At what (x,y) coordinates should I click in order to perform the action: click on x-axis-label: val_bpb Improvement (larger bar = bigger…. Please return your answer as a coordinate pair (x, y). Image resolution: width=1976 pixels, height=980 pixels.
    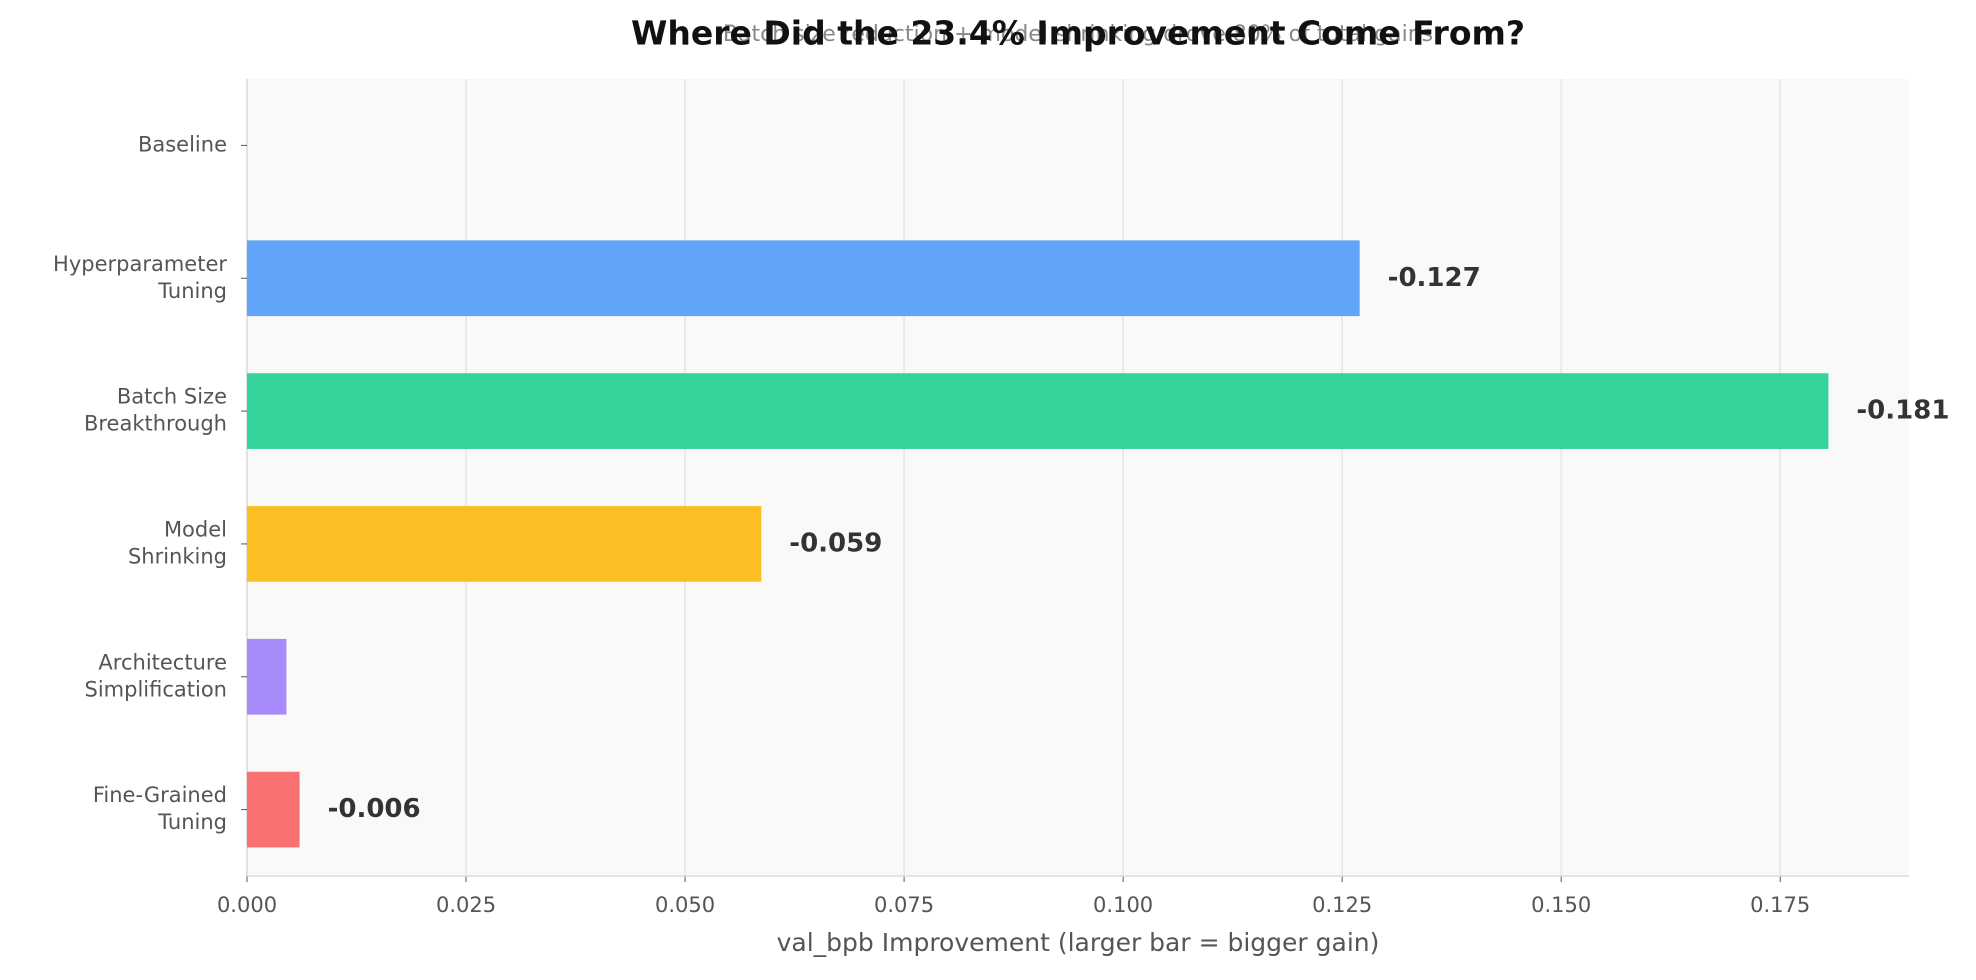
    Looking at the image, I should click on (1078, 942).